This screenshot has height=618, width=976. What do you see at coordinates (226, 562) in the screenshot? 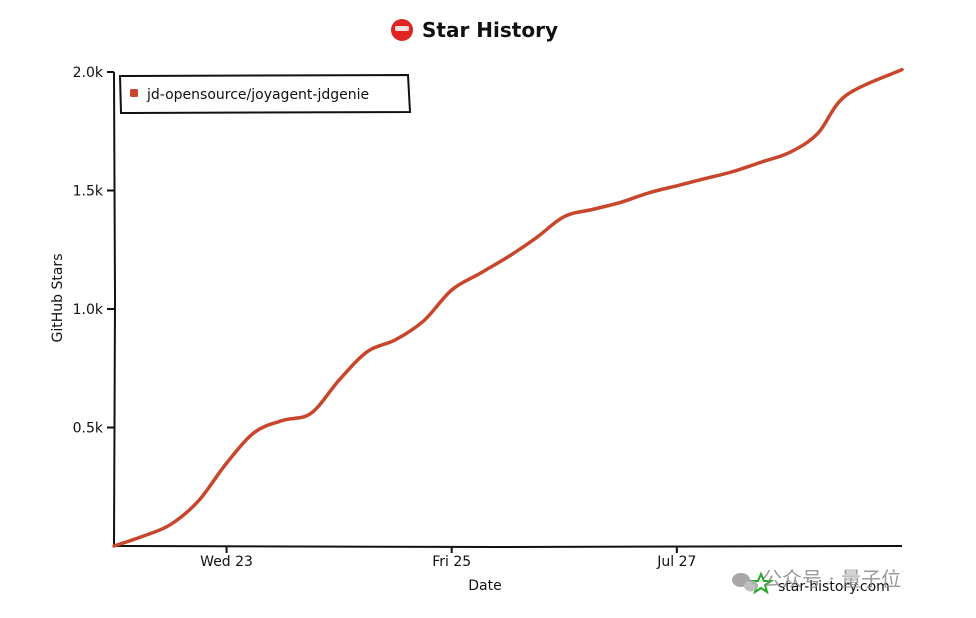
I see `x-tick-label: Wed 23` at bounding box center [226, 562].